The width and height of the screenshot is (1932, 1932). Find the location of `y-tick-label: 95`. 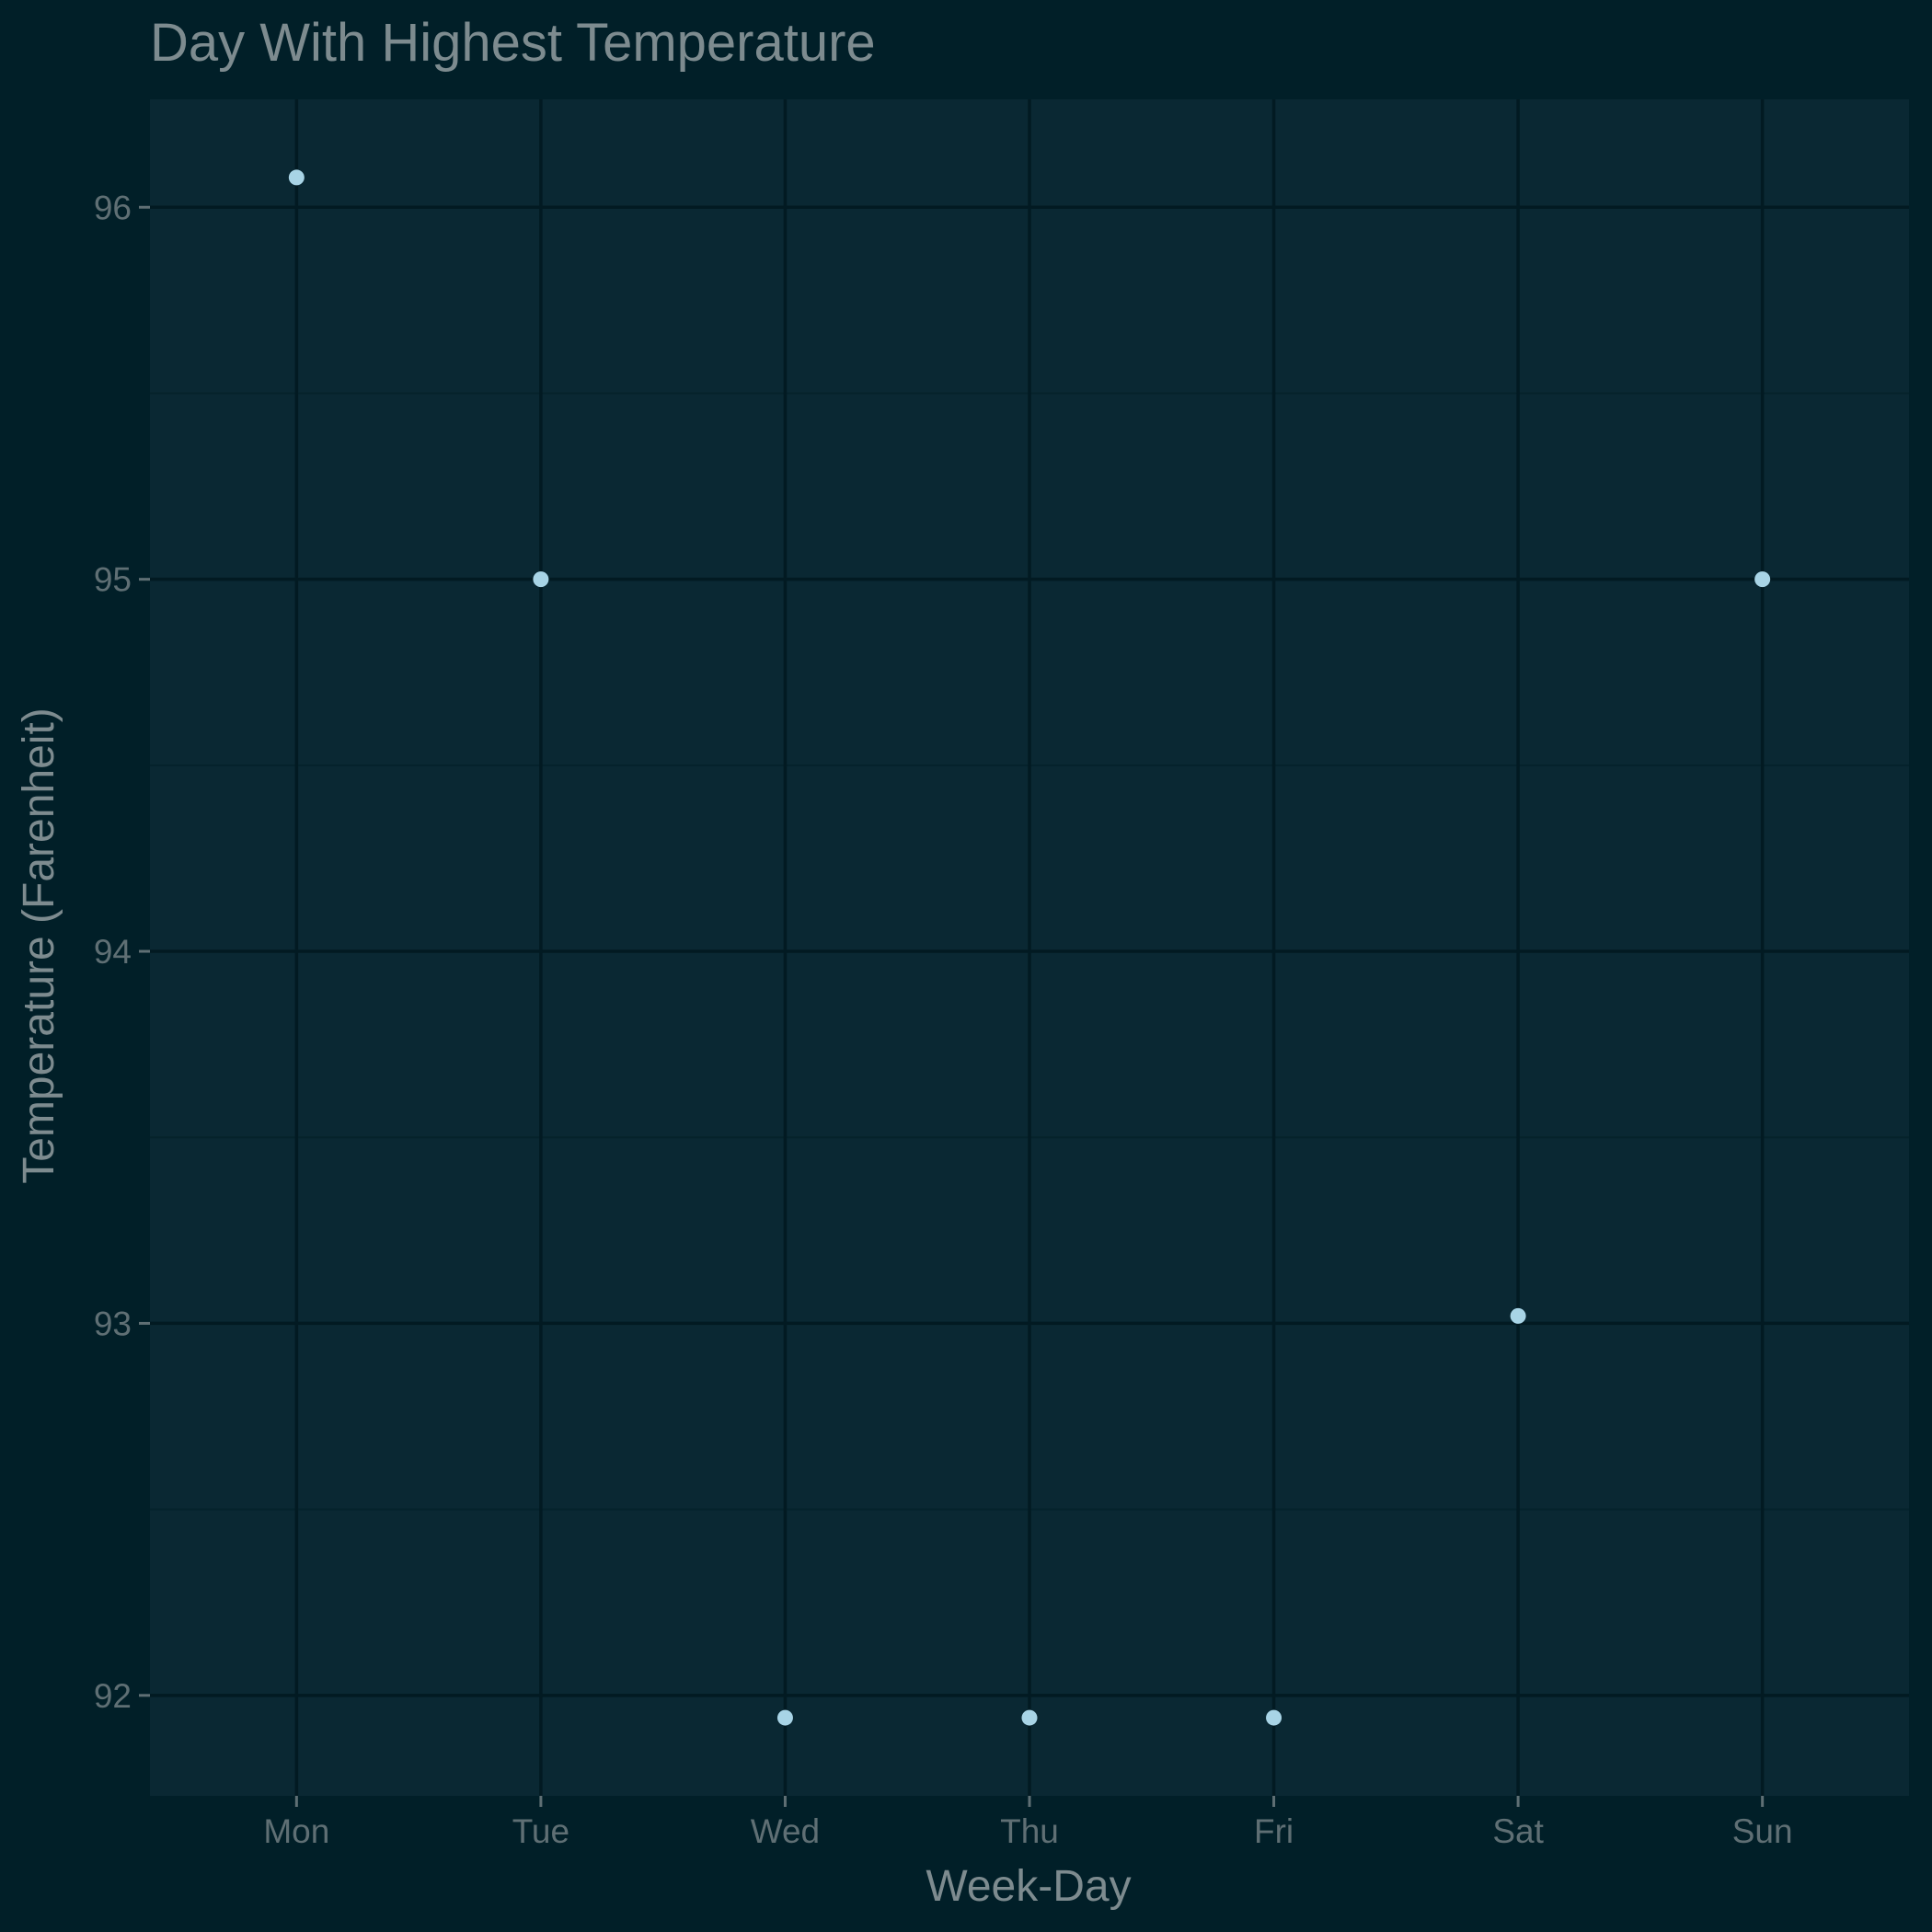

y-tick-label: 95 is located at coordinates (113, 580).